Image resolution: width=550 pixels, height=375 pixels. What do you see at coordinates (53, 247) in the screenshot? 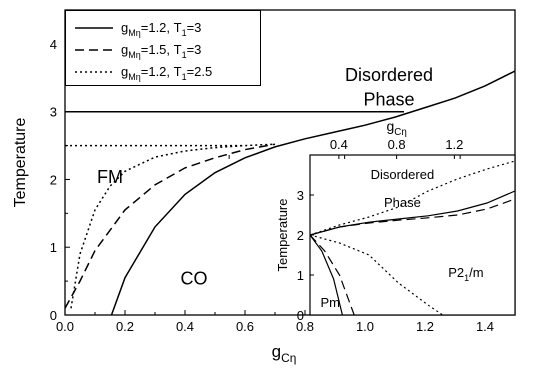
I see `y-tick-label: 1` at bounding box center [53, 247].